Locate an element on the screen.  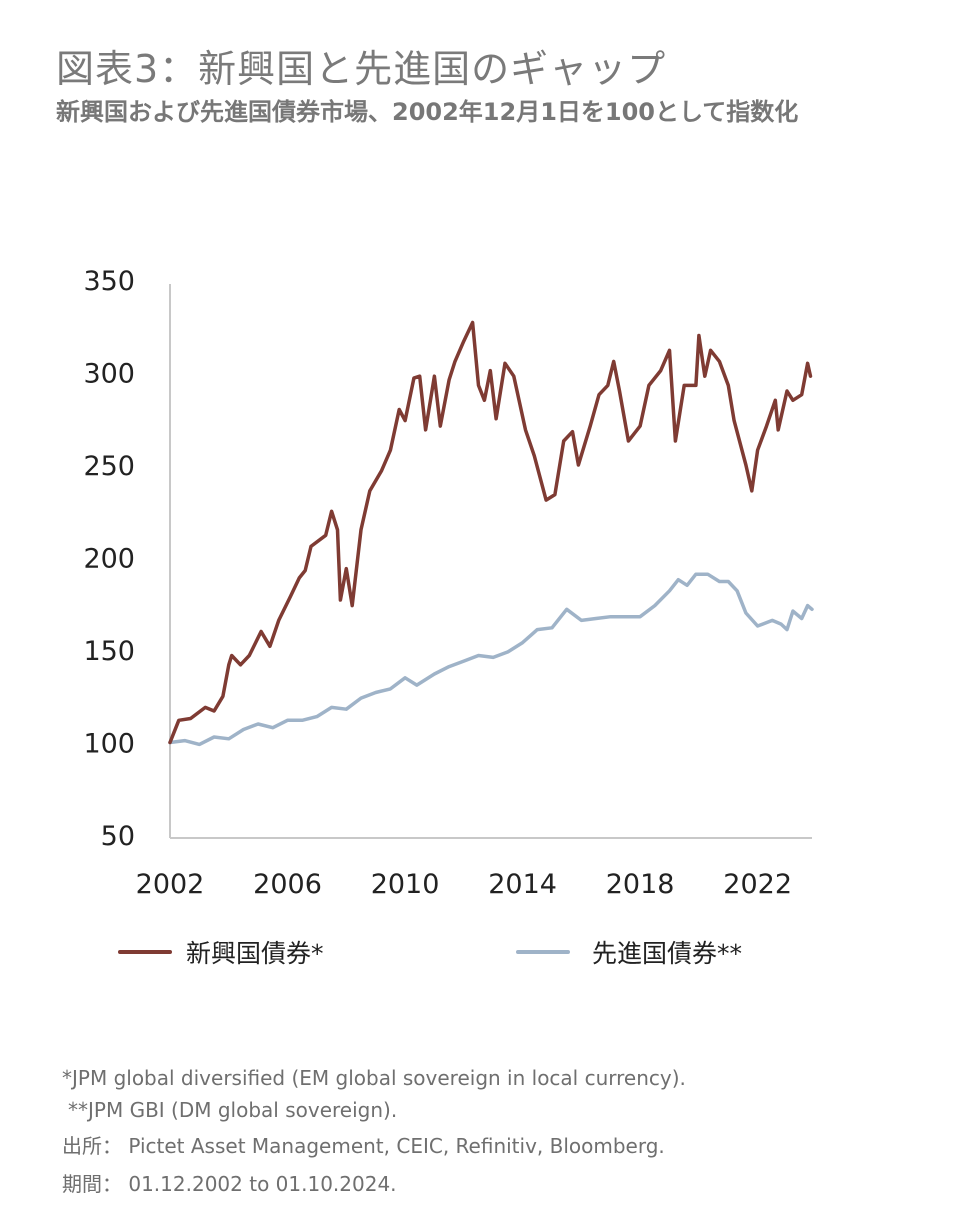
y-tick-label: 50 is located at coordinates (118, 836).